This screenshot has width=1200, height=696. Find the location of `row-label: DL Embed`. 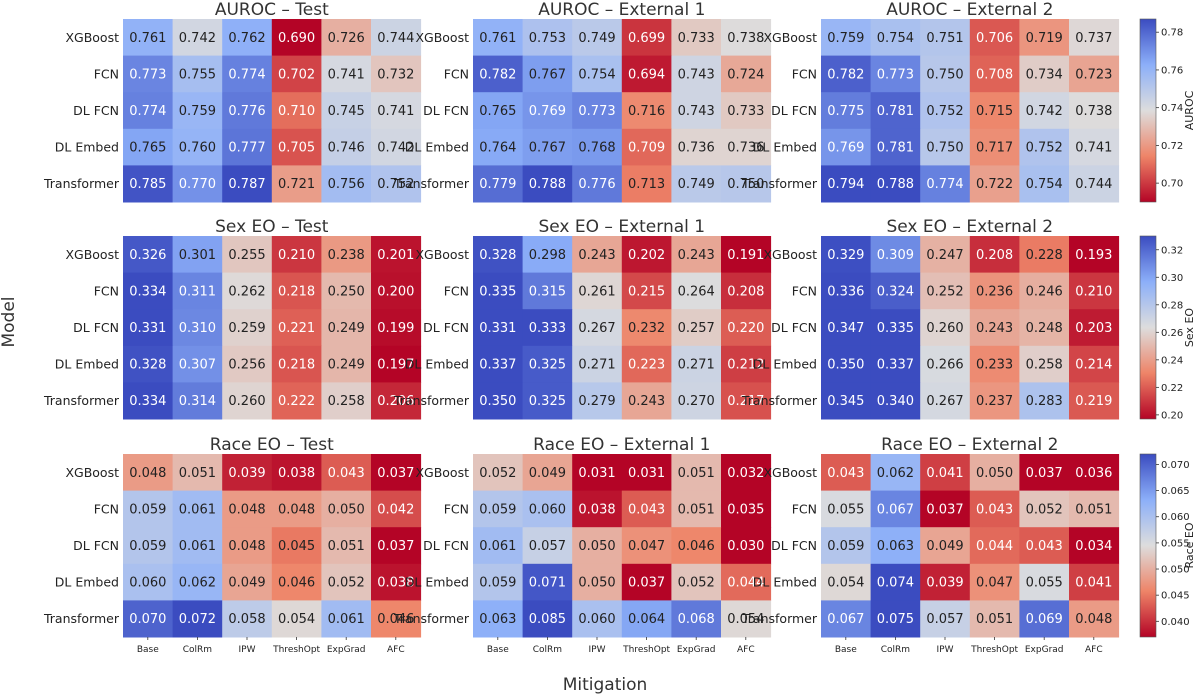

row-label: DL Embed is located at coordinates (87, 582).